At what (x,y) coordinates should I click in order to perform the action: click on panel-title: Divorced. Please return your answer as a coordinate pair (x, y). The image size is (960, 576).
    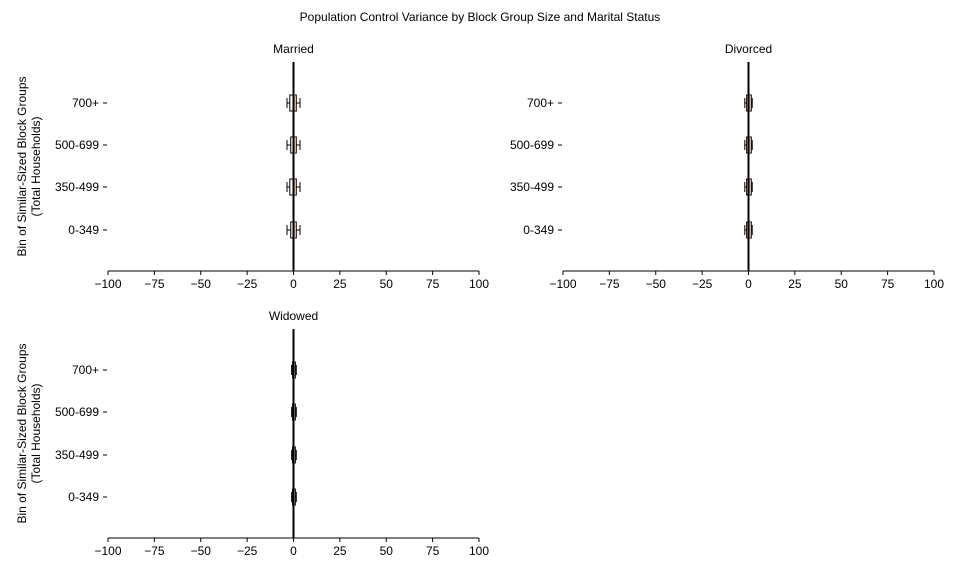
    Looking at the image, I should click on (748, 49).